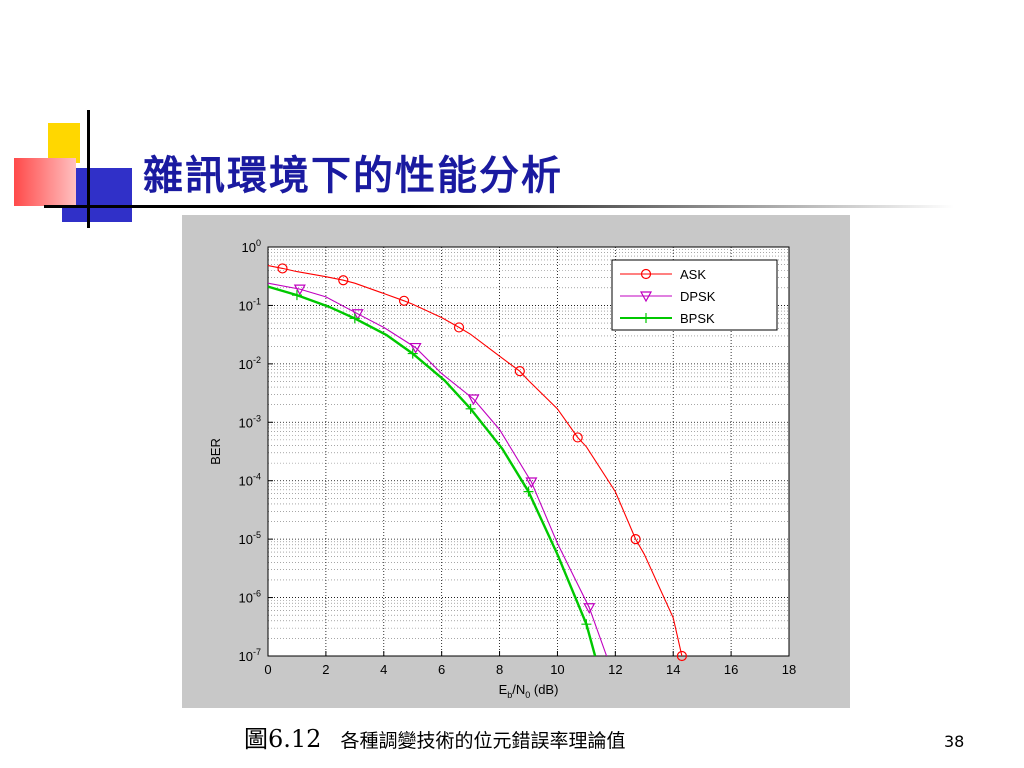  What do you see at coordinates (483, 741) in the screenshot?
I see `caption-text: 各種調變技術的位元錯誤率理論值` at bounding box center [483, 741].